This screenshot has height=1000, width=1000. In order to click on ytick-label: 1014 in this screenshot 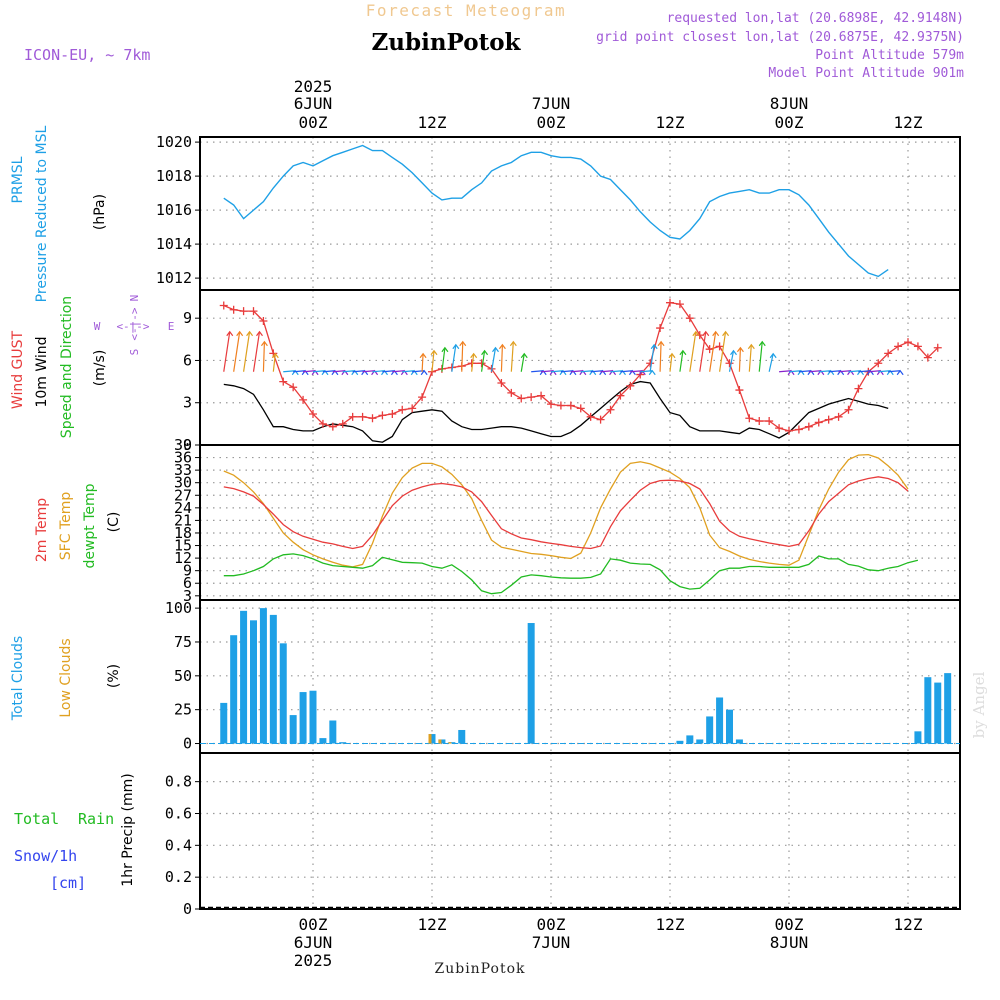, I will do `click(174, 244)`.